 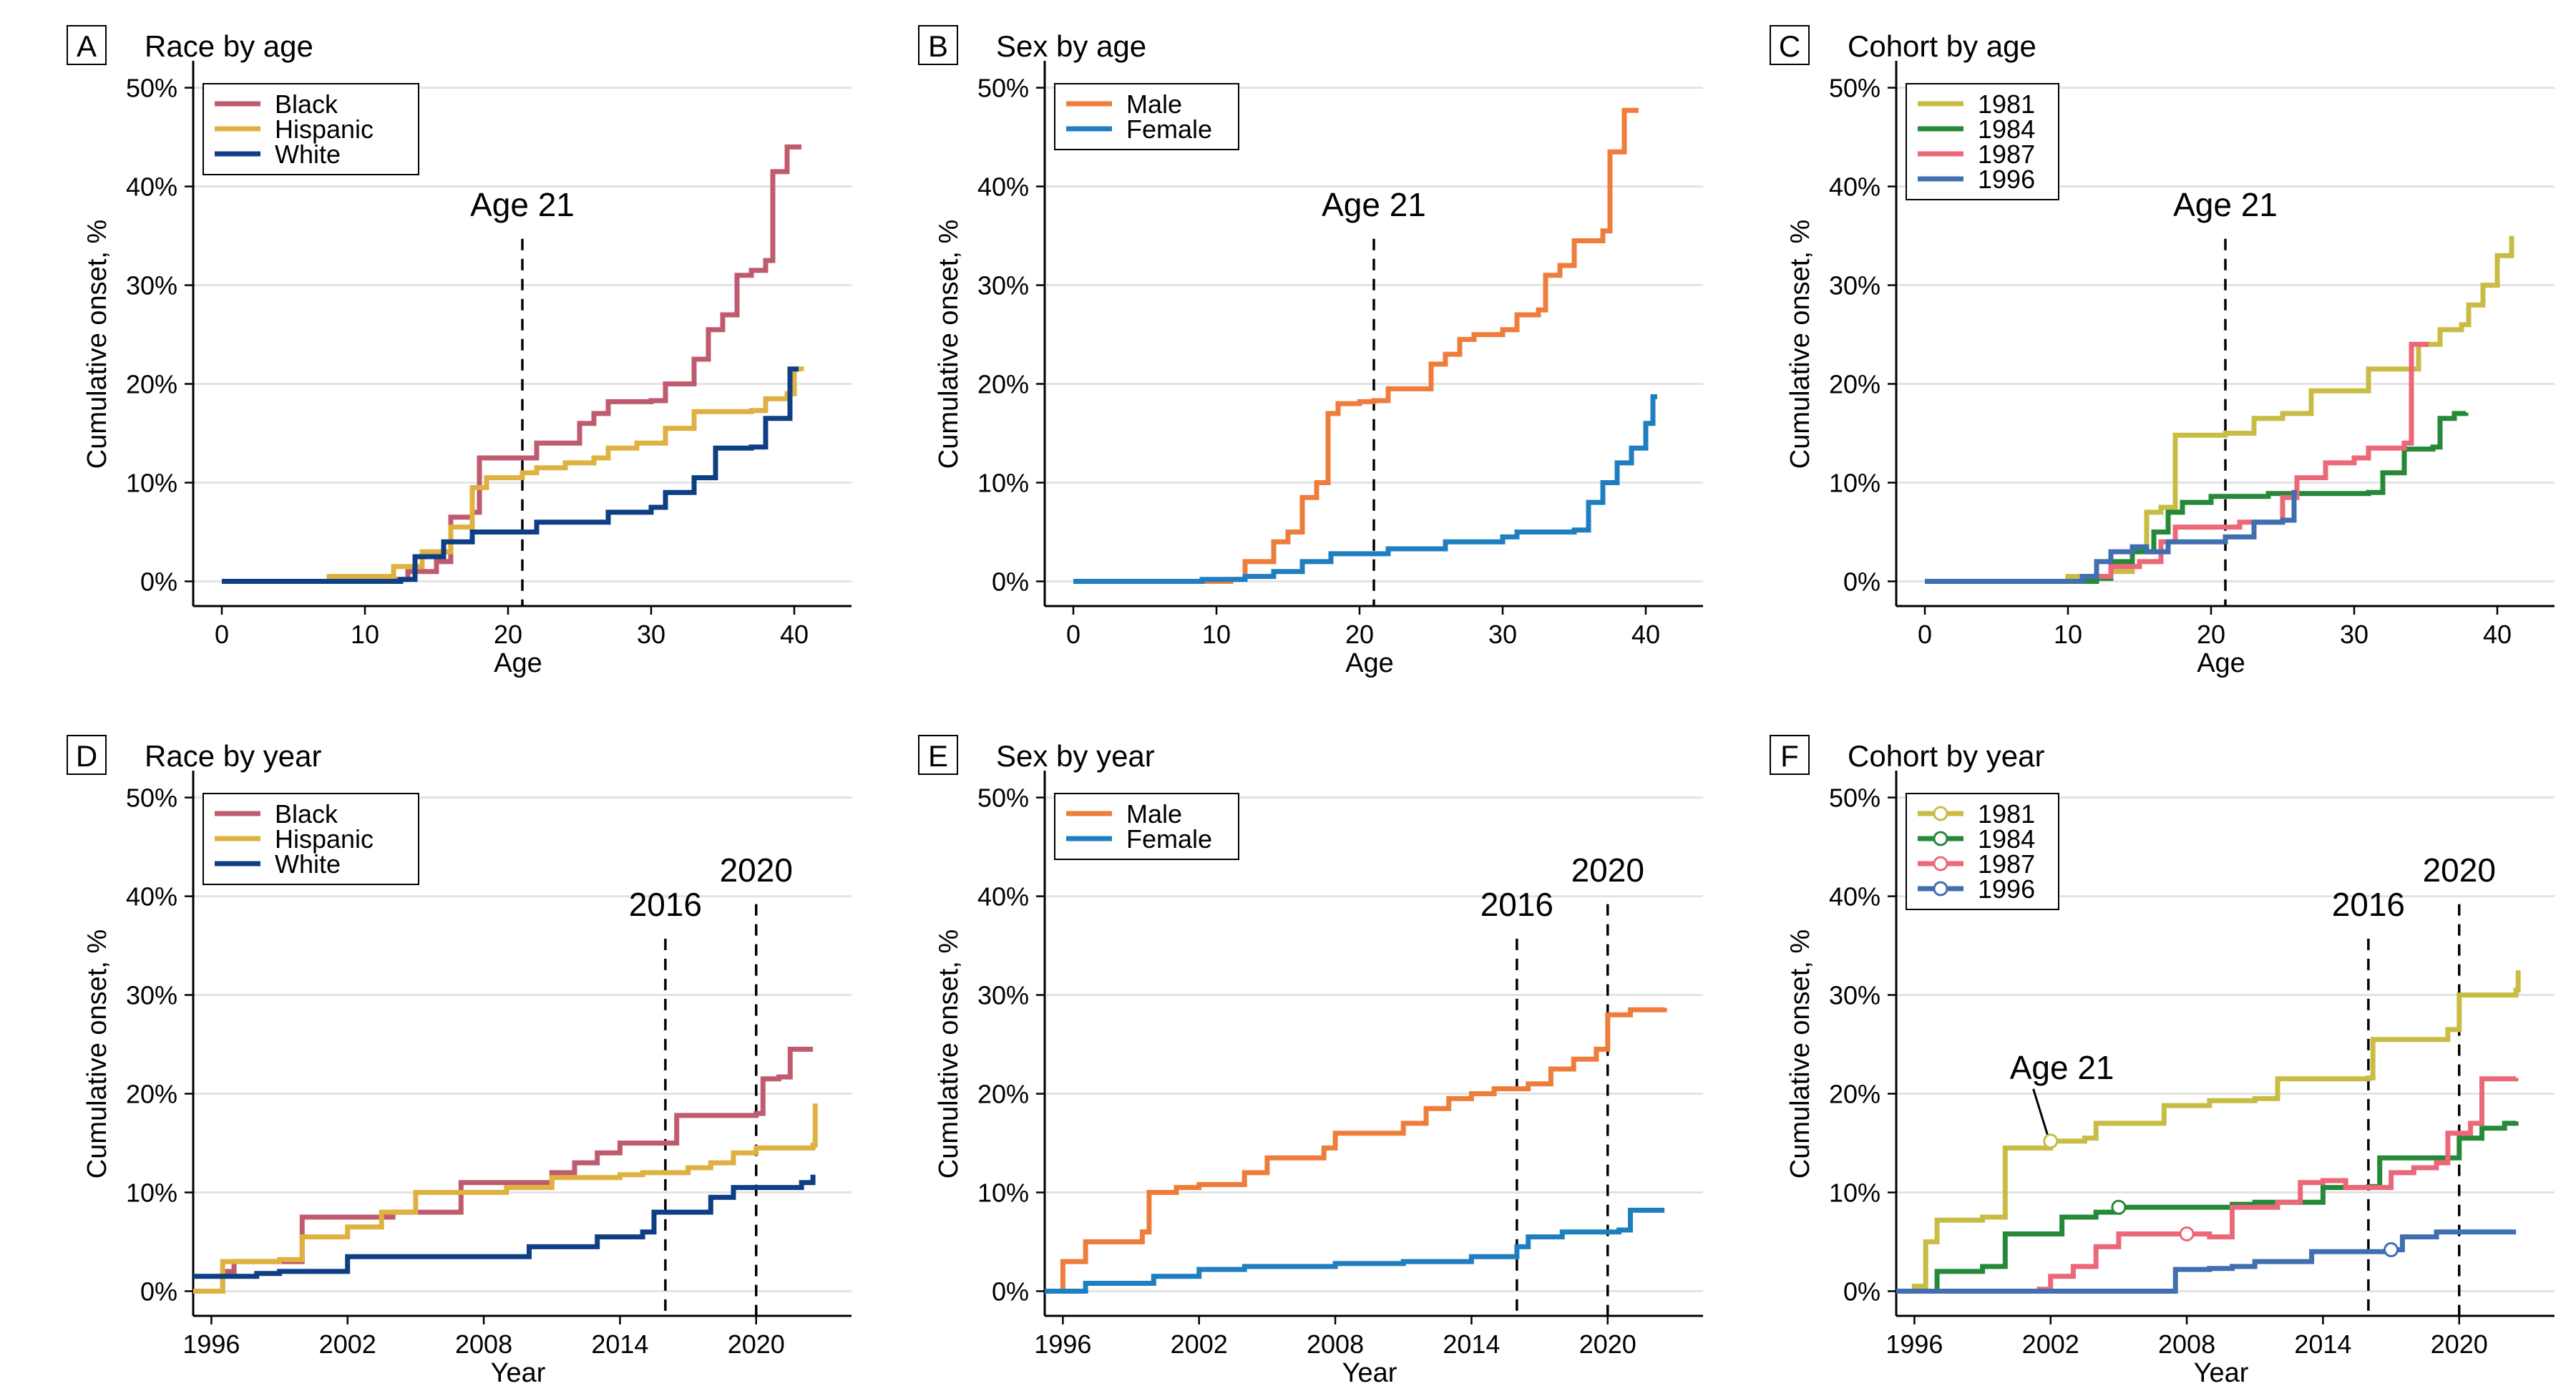 I want to click on panel-title: Cohort by year, so click(x=1946, y=756).